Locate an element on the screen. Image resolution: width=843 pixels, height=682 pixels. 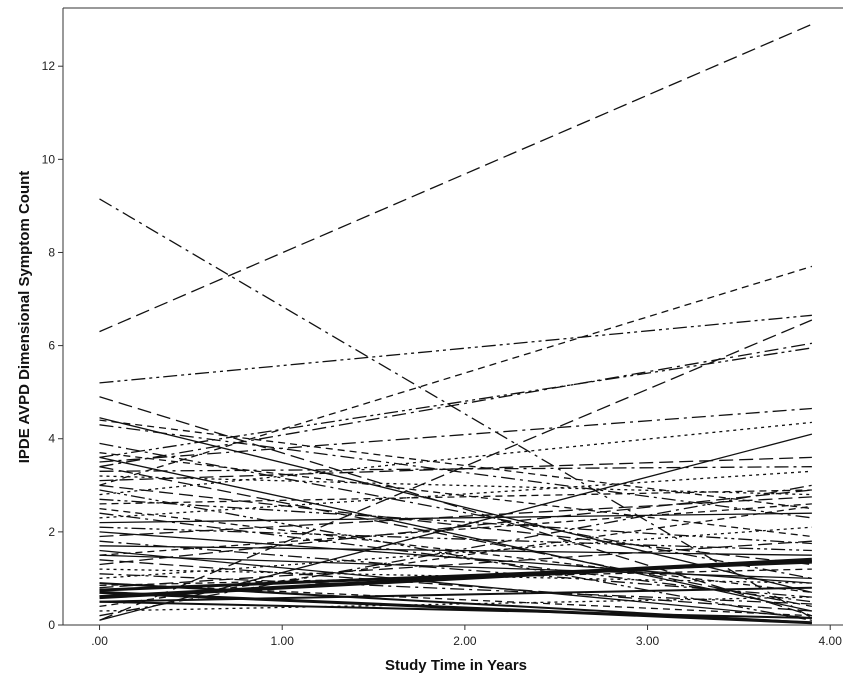
y-tick-label: 4 is located at coordinates (51, 439).